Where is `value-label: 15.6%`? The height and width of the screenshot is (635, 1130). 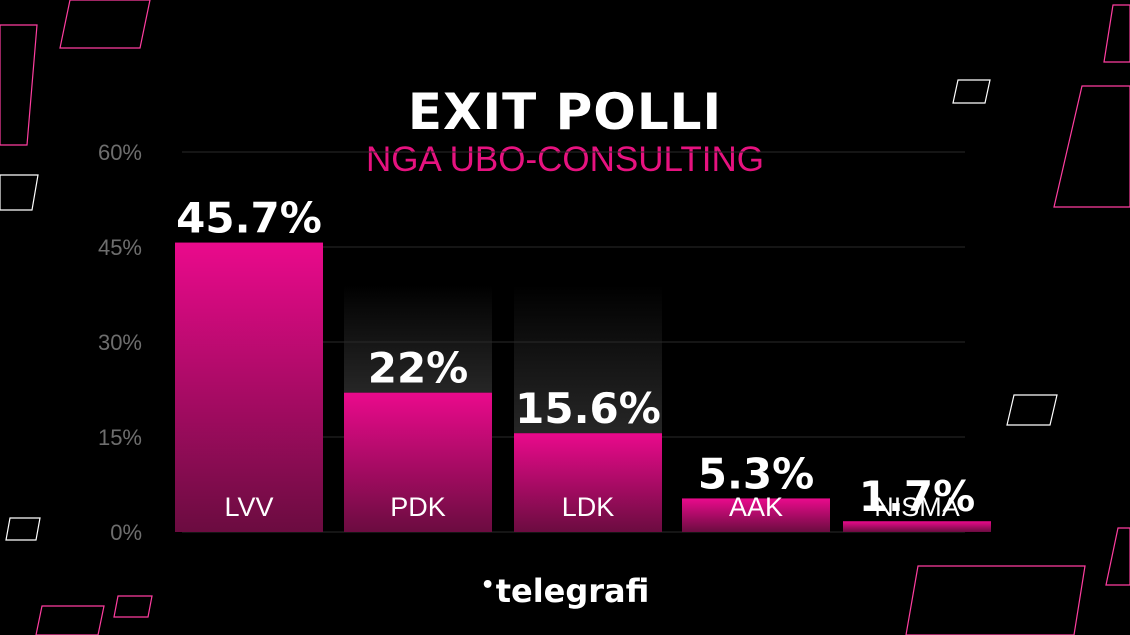
value-label: 15.6% is located at coordinates (588, 408).